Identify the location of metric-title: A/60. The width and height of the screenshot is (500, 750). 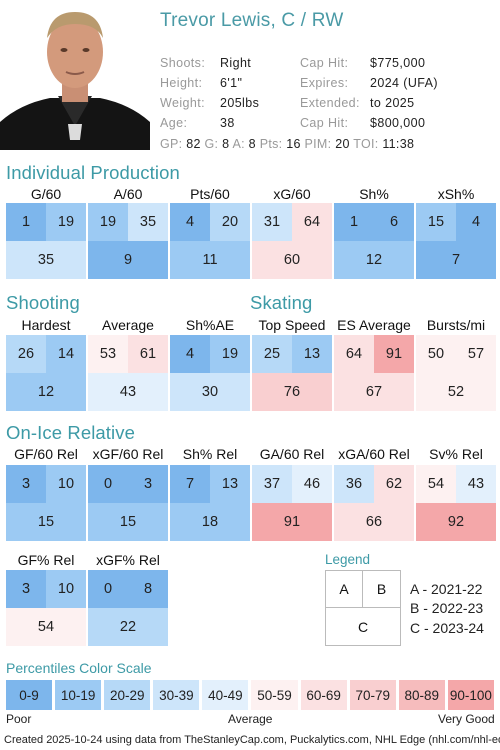
(128, 194).